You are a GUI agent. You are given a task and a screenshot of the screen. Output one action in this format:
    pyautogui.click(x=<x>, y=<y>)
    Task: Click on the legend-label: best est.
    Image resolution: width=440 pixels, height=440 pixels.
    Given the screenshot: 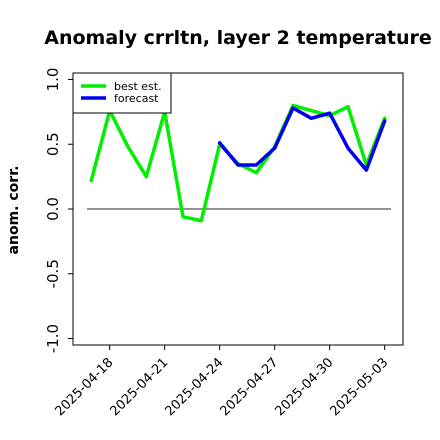 What is the action you would take?
    pyautogui.click(x=138, y=86)
    